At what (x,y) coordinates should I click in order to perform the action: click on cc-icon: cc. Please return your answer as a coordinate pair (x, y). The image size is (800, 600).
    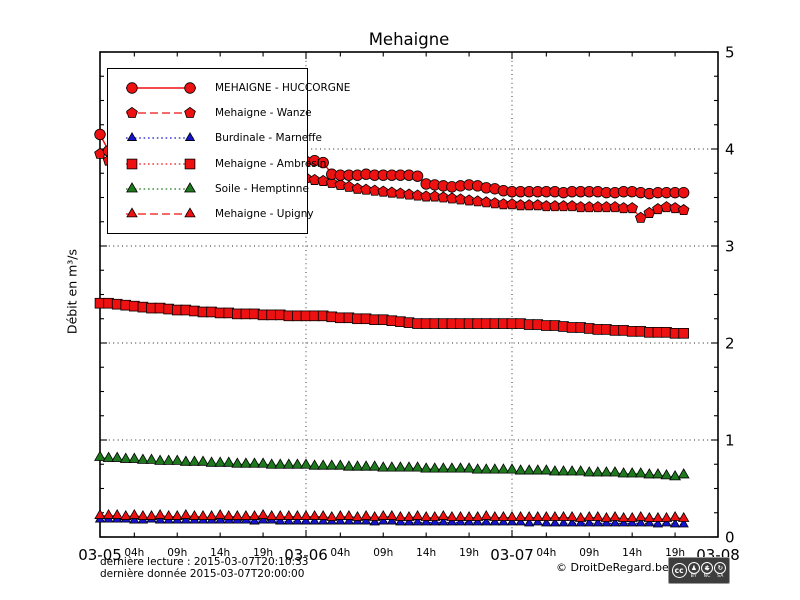
    Looking at the image, I should click on (679, 570).